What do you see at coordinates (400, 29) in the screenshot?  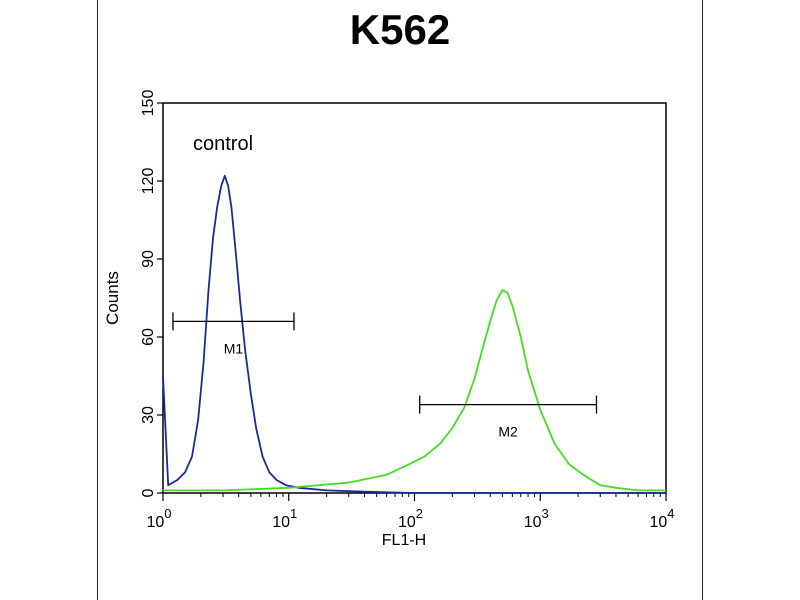 I see `chart-title: K562` at bounding box center [400, 29].